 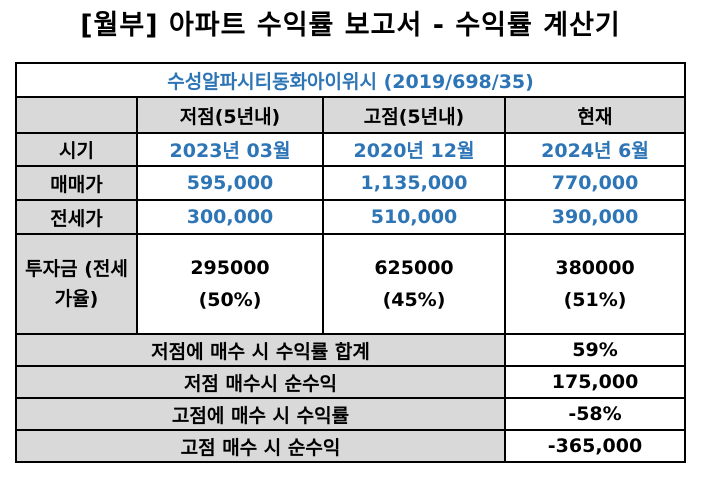 What do you see at coordinates (76, 217) in the screenshot?
I see `row-label-jeonse: 전세가` at bounding box center [76, 217].